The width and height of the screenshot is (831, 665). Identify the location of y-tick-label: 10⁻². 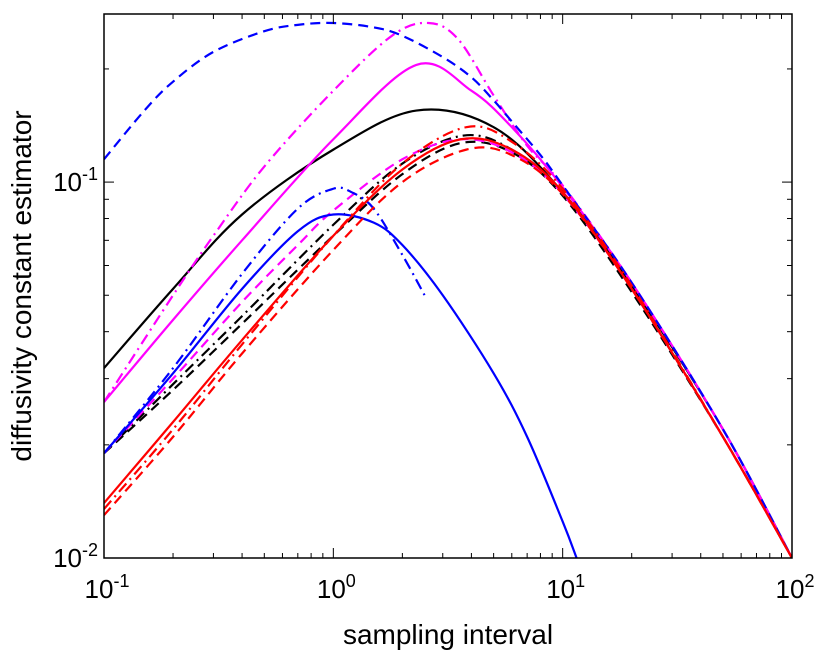
(75, 556).